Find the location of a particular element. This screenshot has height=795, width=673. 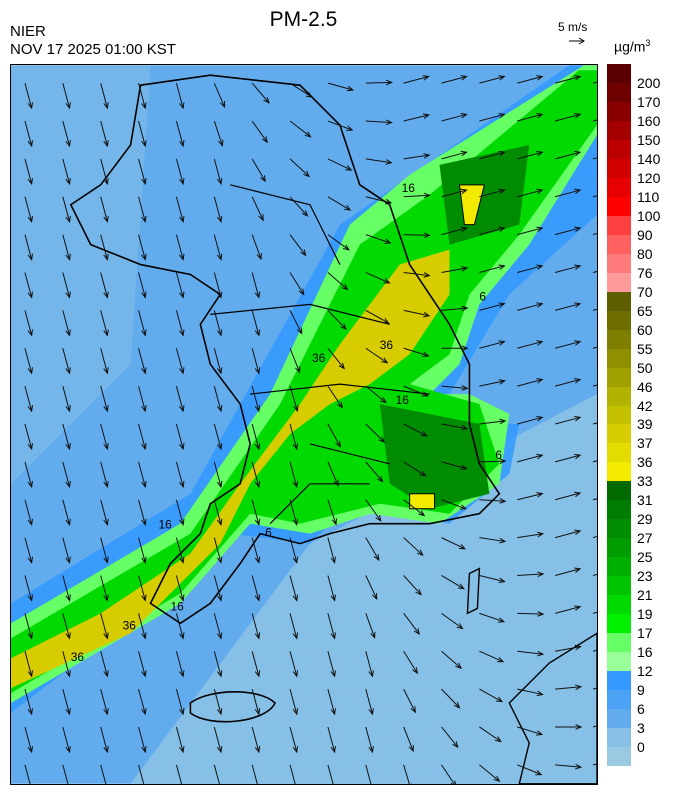

legend-label: 16 is located at coordinates (645, 652).